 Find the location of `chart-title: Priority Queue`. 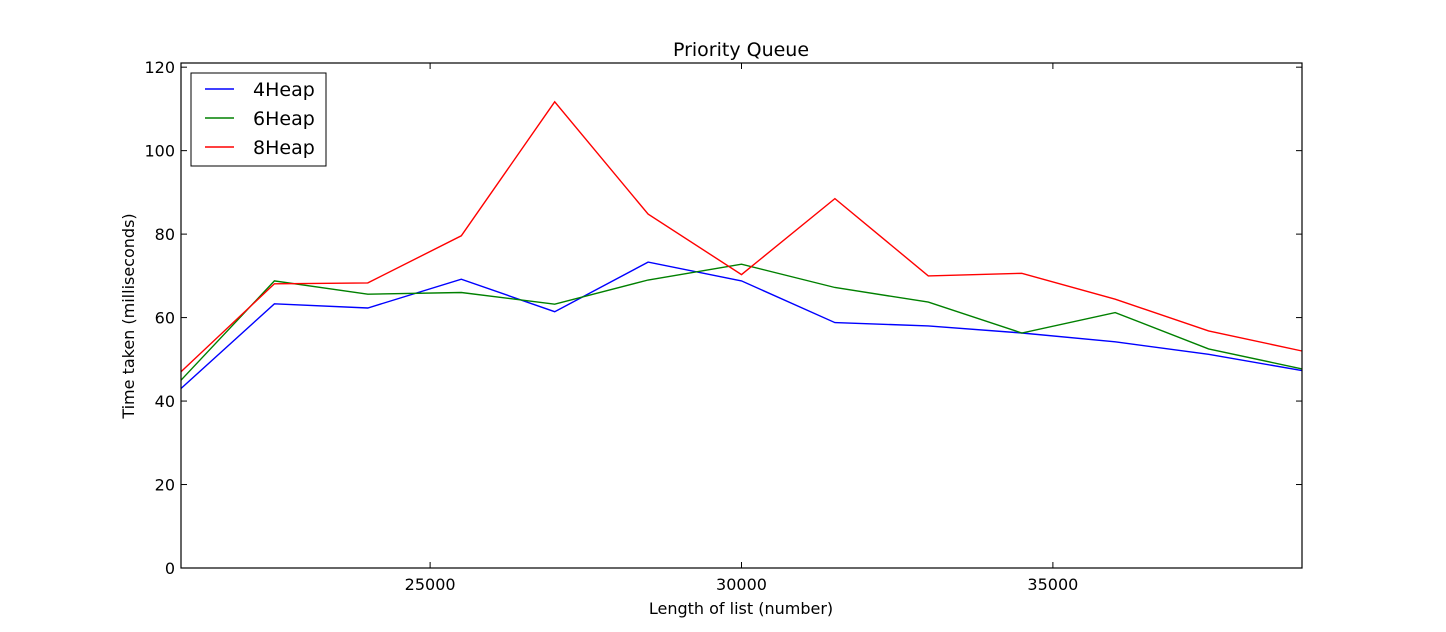

chart-title: Priority Queue is located at coordinates (741, 50).